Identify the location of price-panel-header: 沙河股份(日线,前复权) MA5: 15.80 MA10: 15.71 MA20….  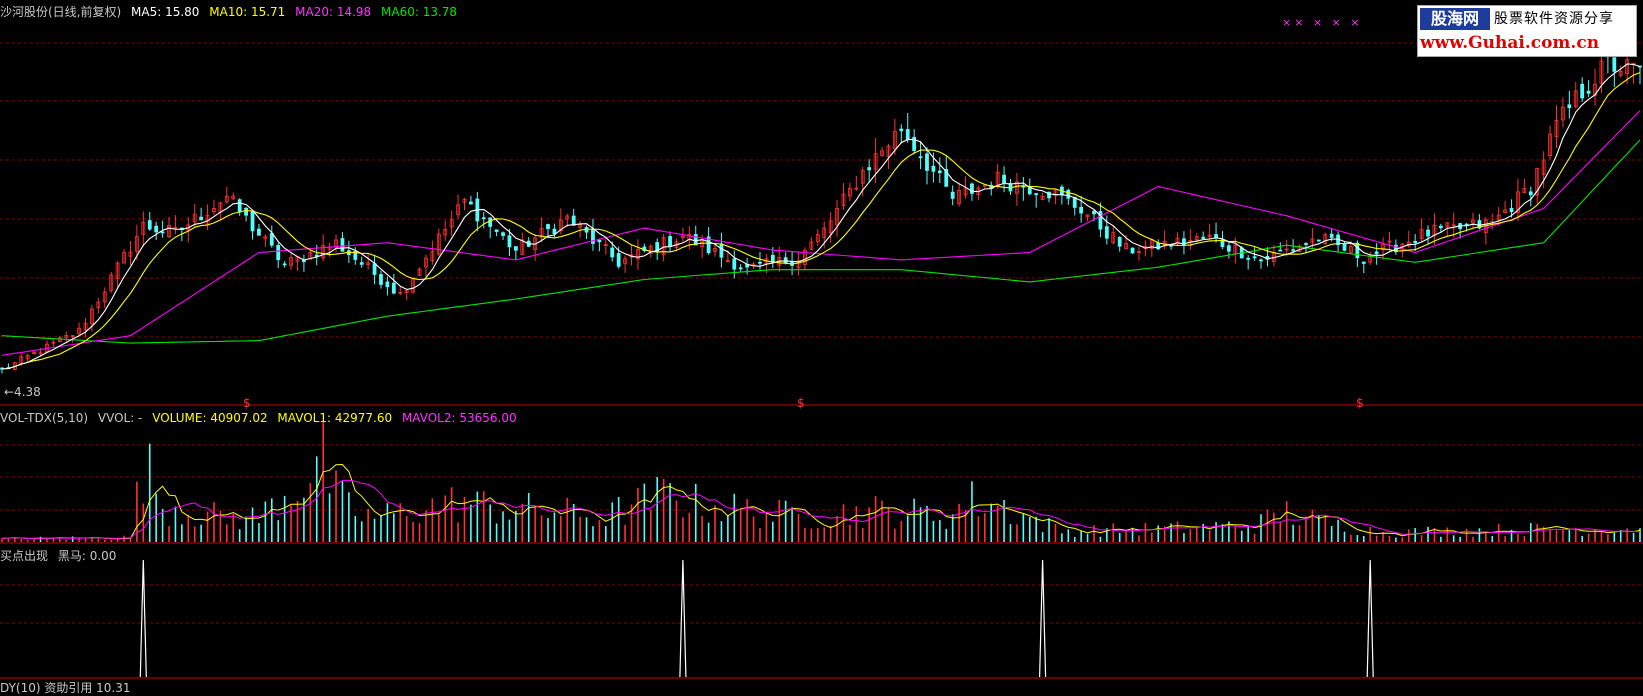
(231, 11).